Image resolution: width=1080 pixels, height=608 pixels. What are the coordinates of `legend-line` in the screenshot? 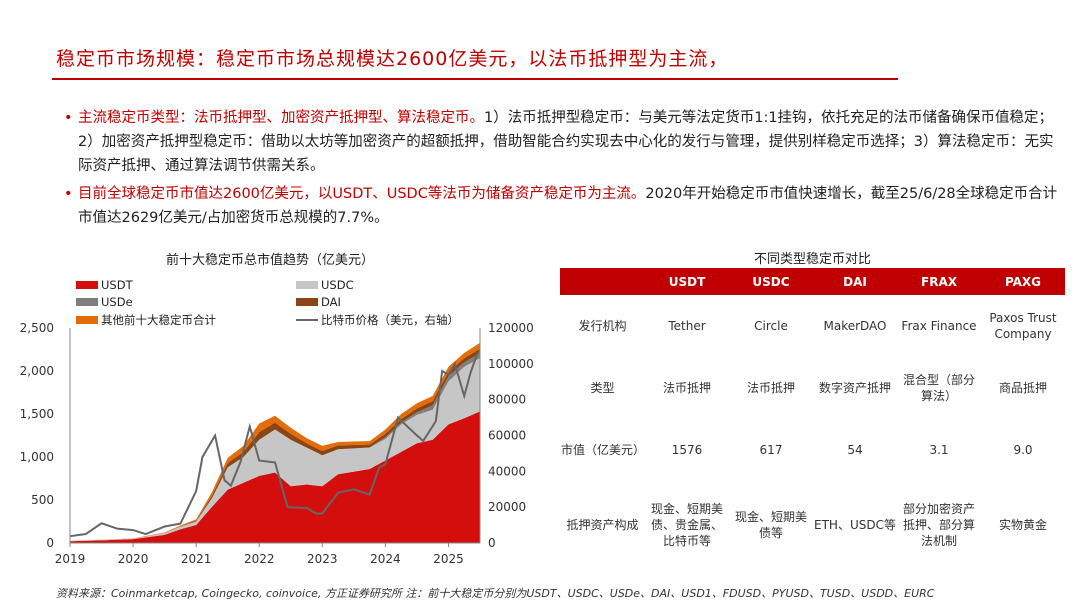 It's located at (307, 320).